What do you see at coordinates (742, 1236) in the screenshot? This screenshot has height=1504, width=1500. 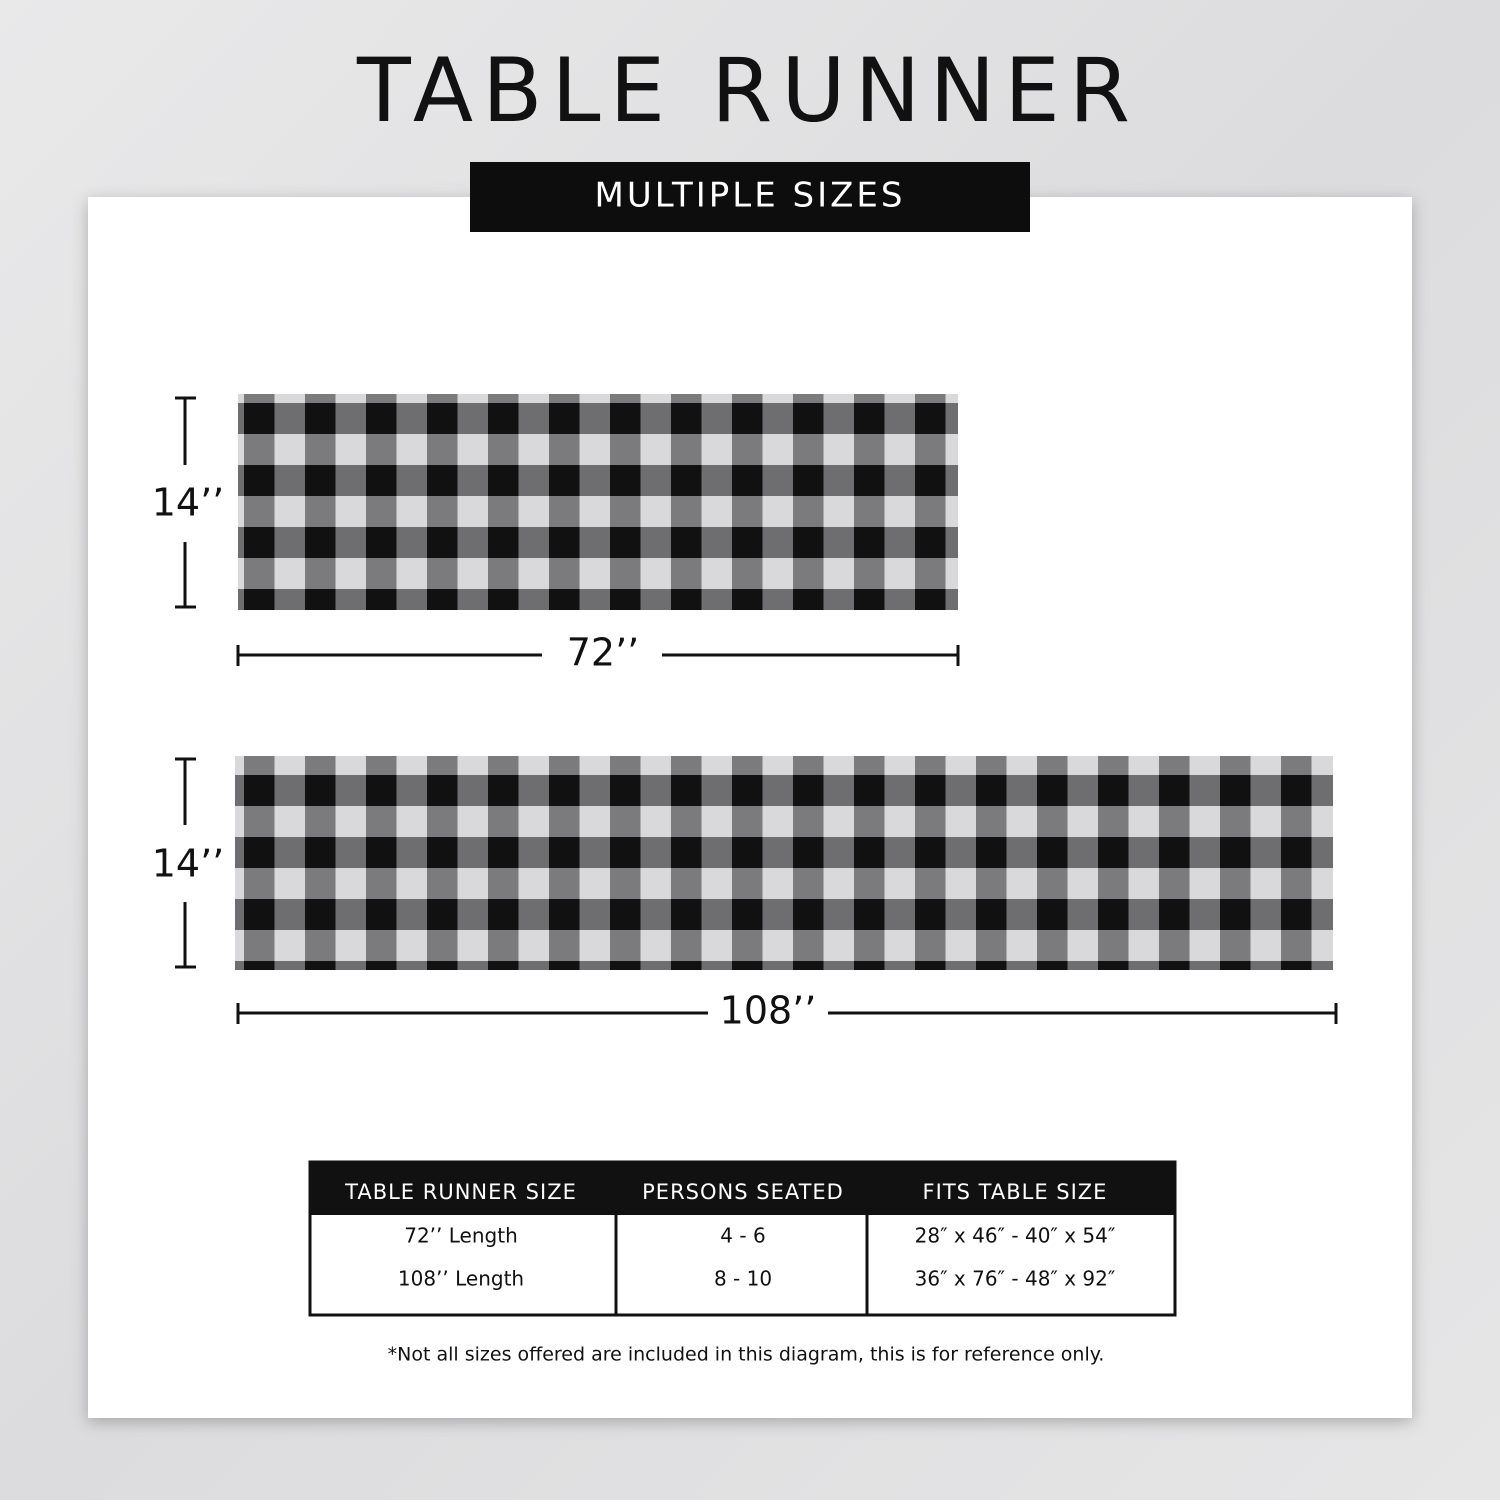 I see `table-cell: 4 - 6` at bounding box center [742, 1236].